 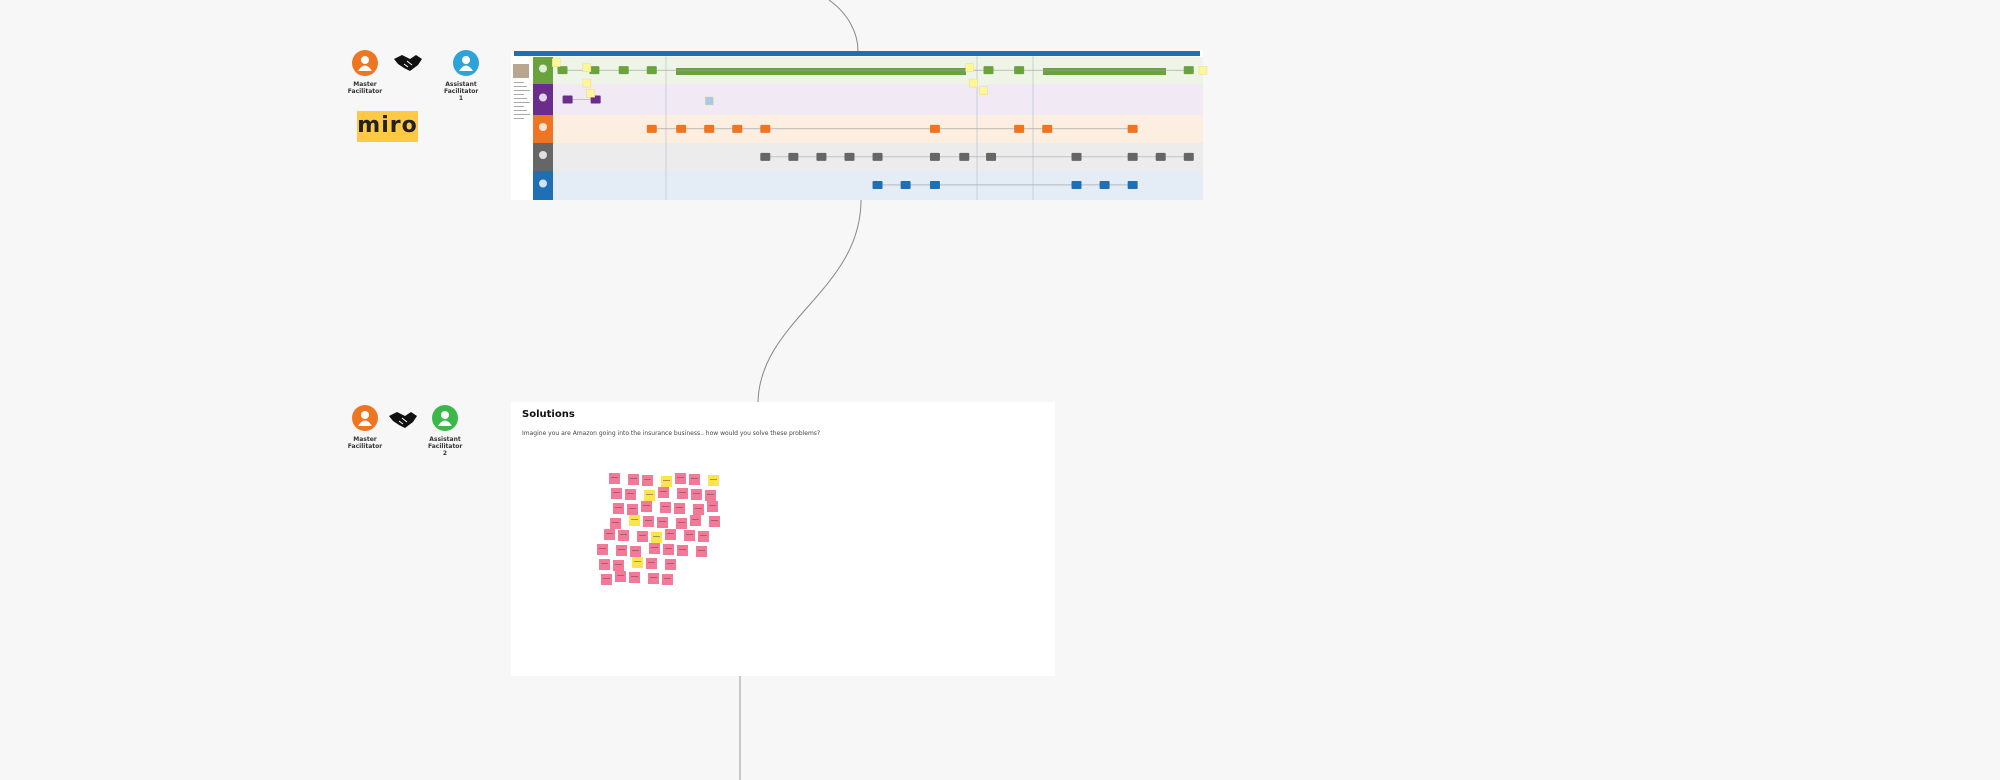 What do you see at coordinates (658, 529) in the screenshot?
I see `sticky-cluster` at bounding box center [658, 529].